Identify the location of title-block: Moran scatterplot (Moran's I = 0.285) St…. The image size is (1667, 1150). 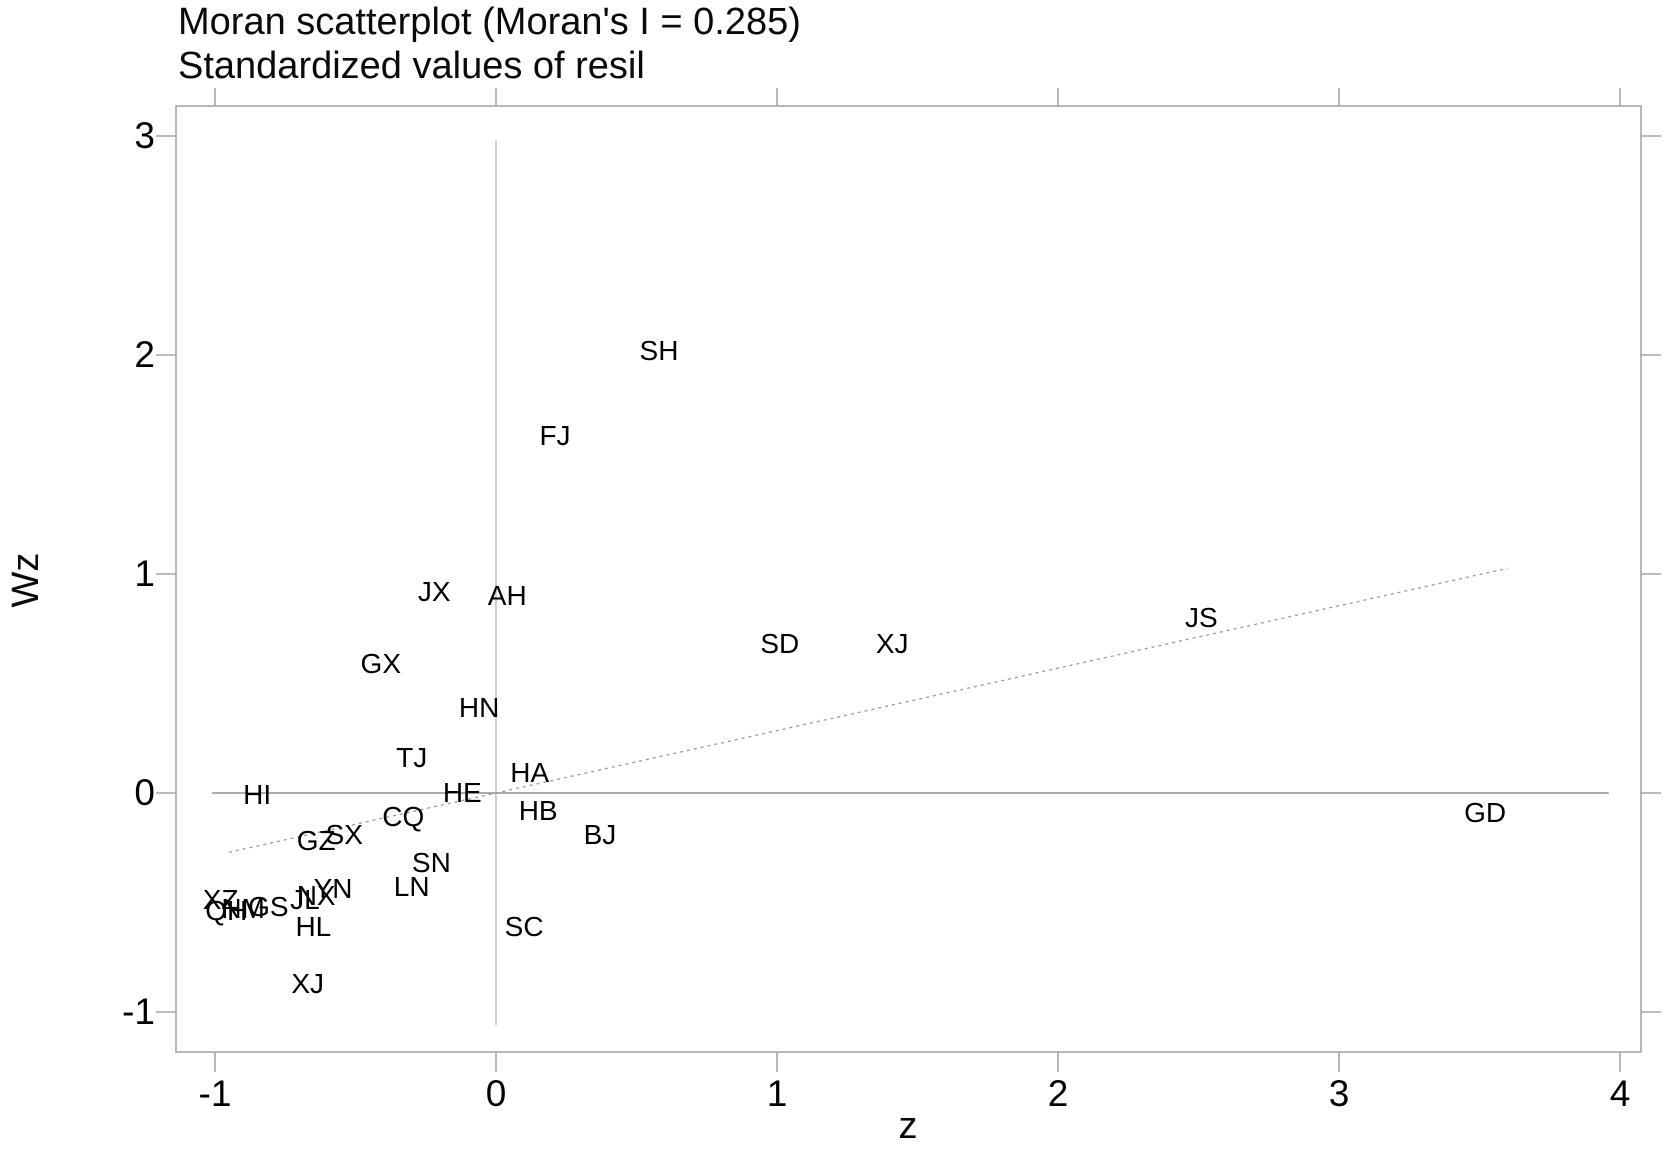
(489, 44).